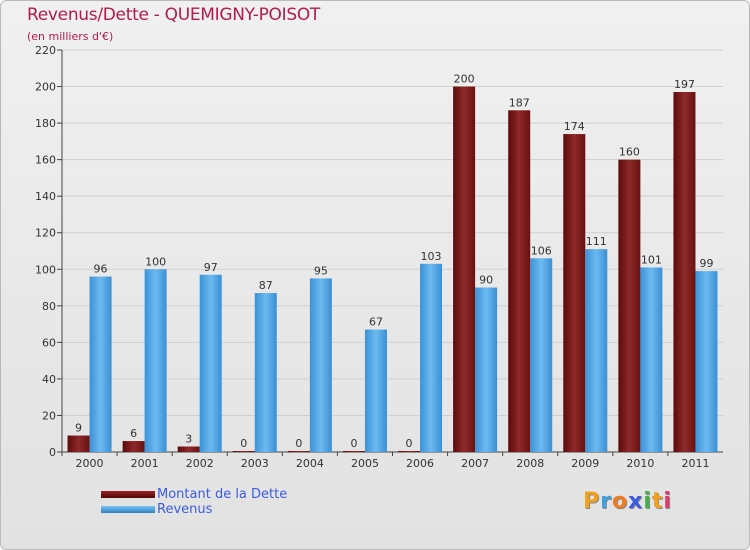 The height and width of the screenshot is (550, 750). What do you see at coordinates (52, 452) in the screenshot?
I see `y-tick-label: 0` at bounding box center [52, 452].